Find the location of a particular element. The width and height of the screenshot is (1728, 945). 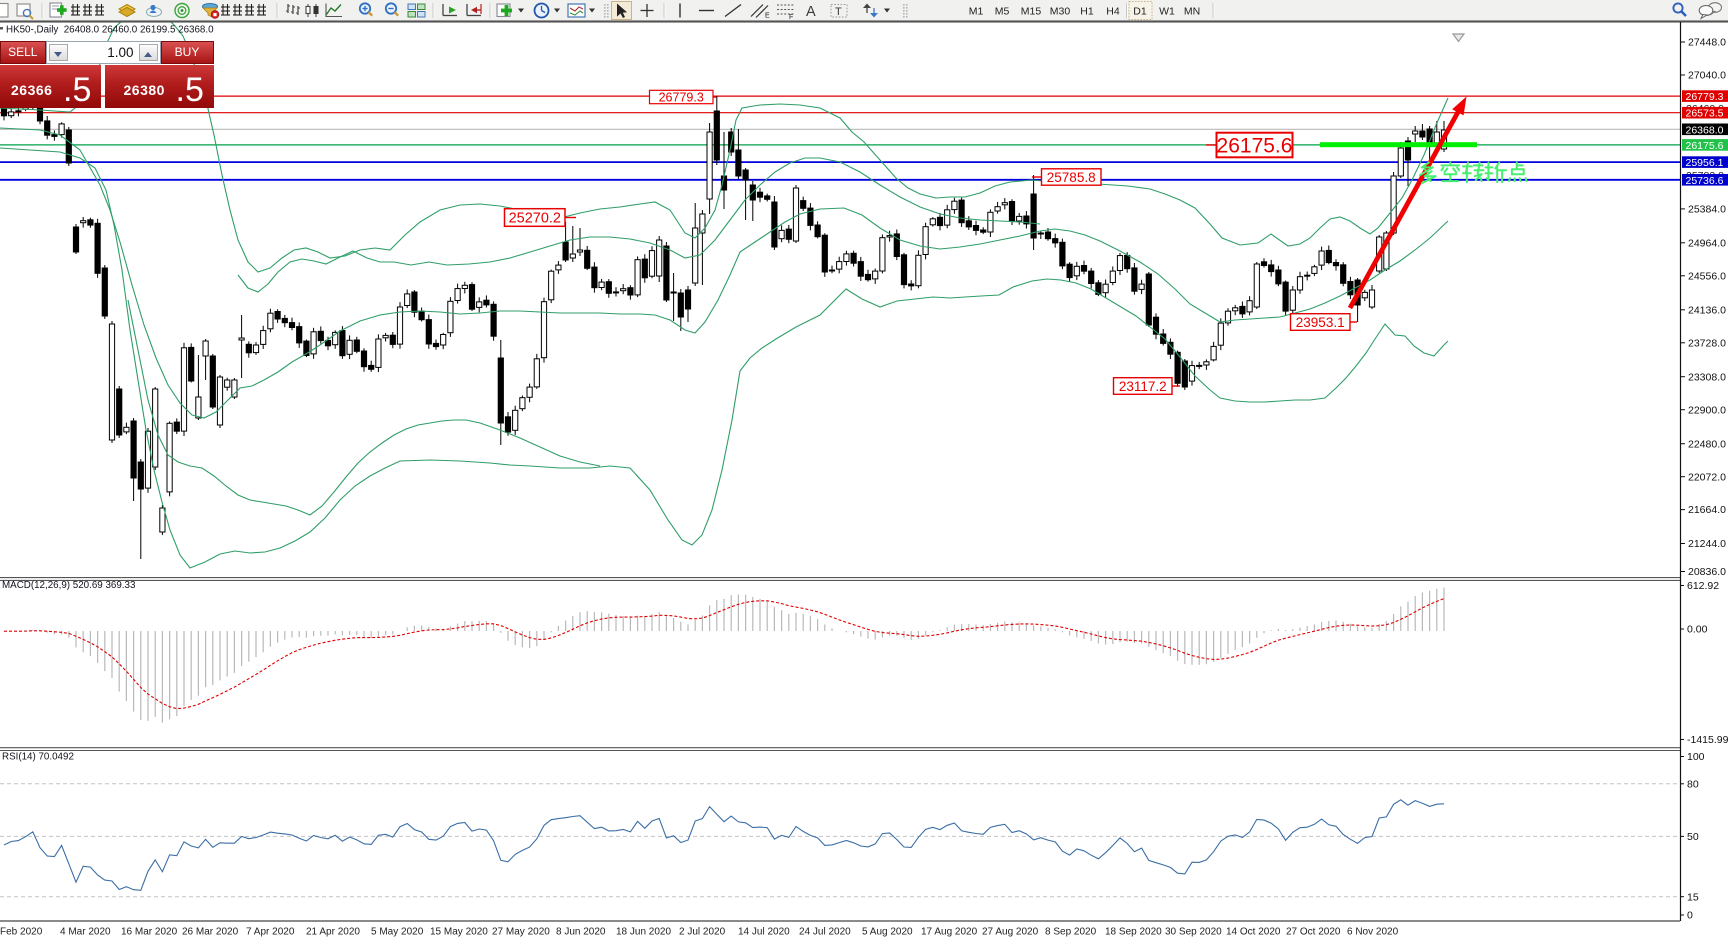

svg-text: 18 Jun 2020 is located at coordinates (643, 932).